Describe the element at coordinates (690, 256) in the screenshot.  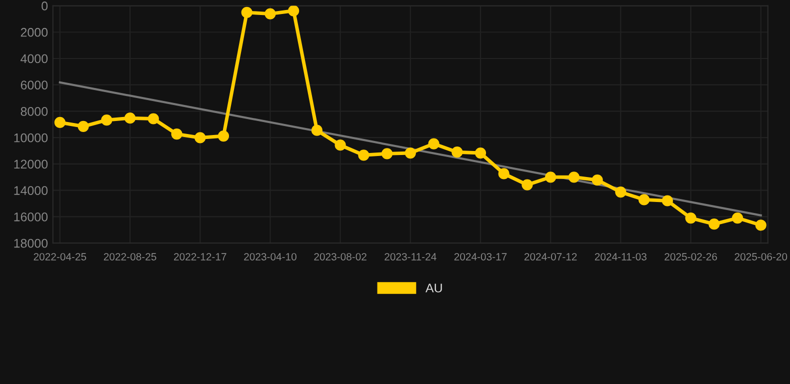
I see `x-tick-label: 2025-02-26` at that location.